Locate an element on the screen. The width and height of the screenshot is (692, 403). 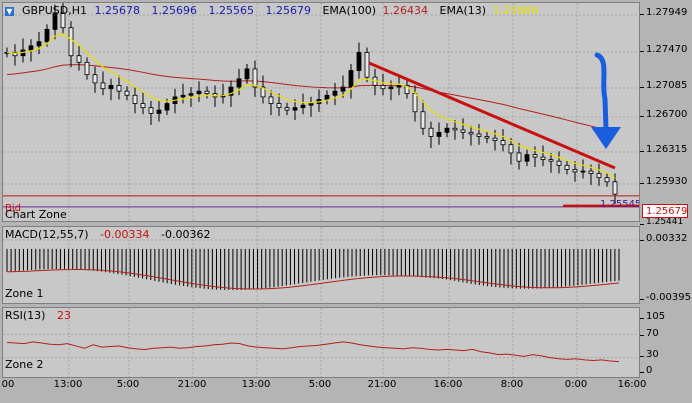
annotation-arrow-icon is located at coordinates (601, 92).